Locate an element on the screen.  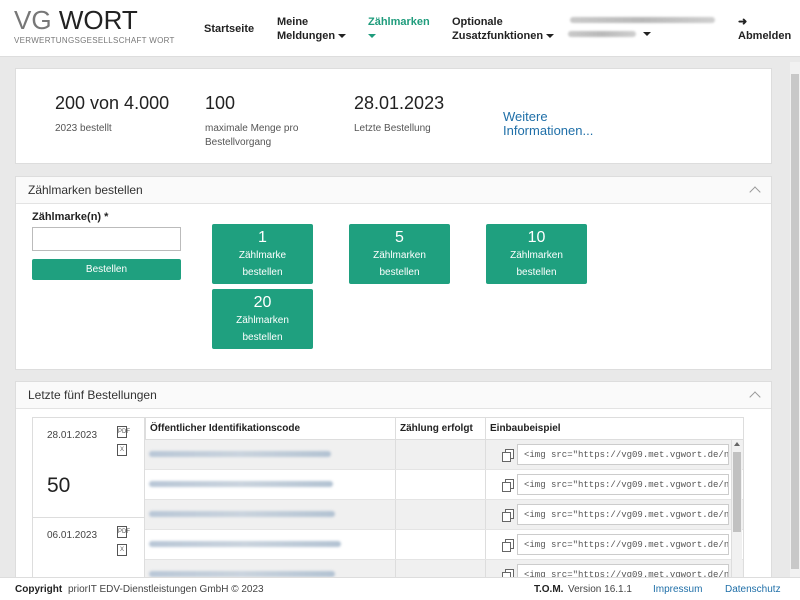
order-20-number: 20 is located at coordinates (262, 302).